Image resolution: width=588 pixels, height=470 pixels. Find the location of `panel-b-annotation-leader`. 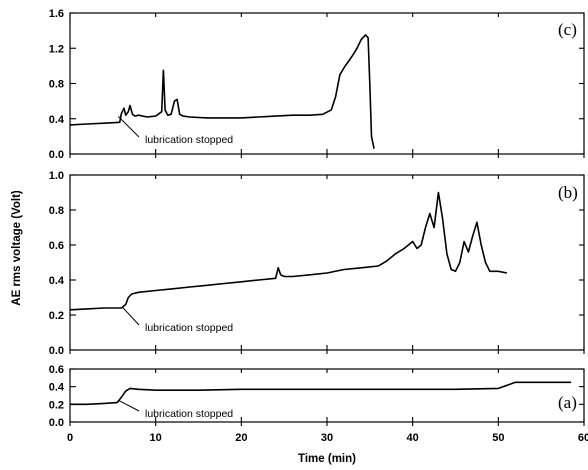

panel-b-annotation-leader is located at coordinates (131, 316).